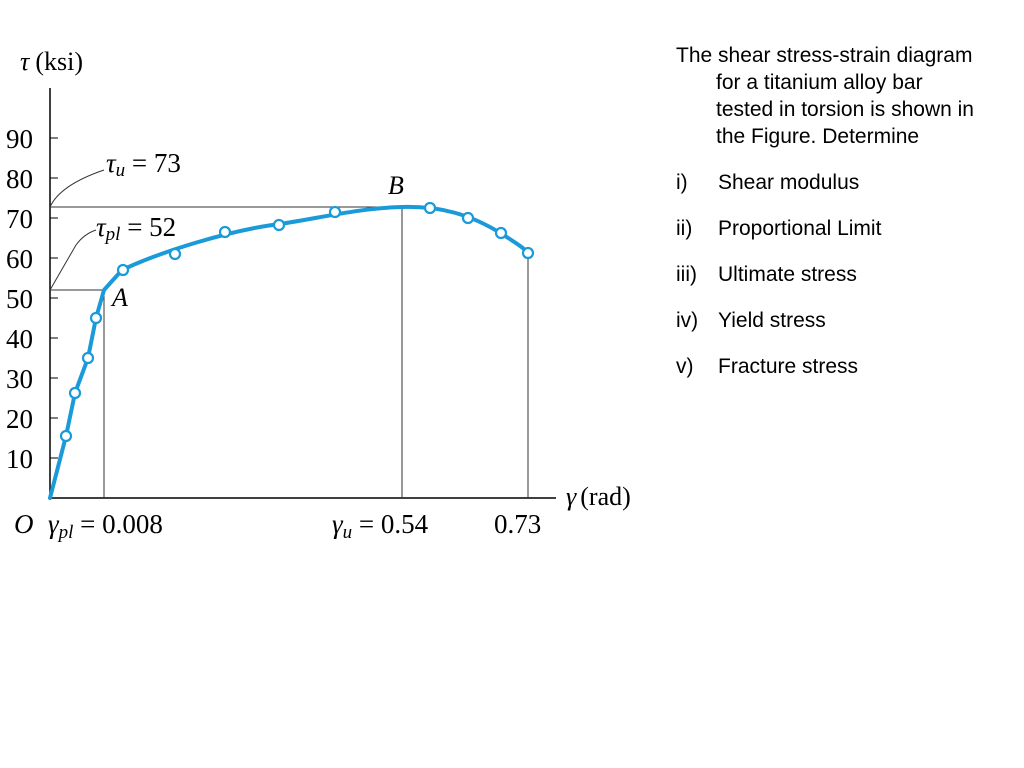  I want to click on y-tick-label: 50, so click(19, 299).